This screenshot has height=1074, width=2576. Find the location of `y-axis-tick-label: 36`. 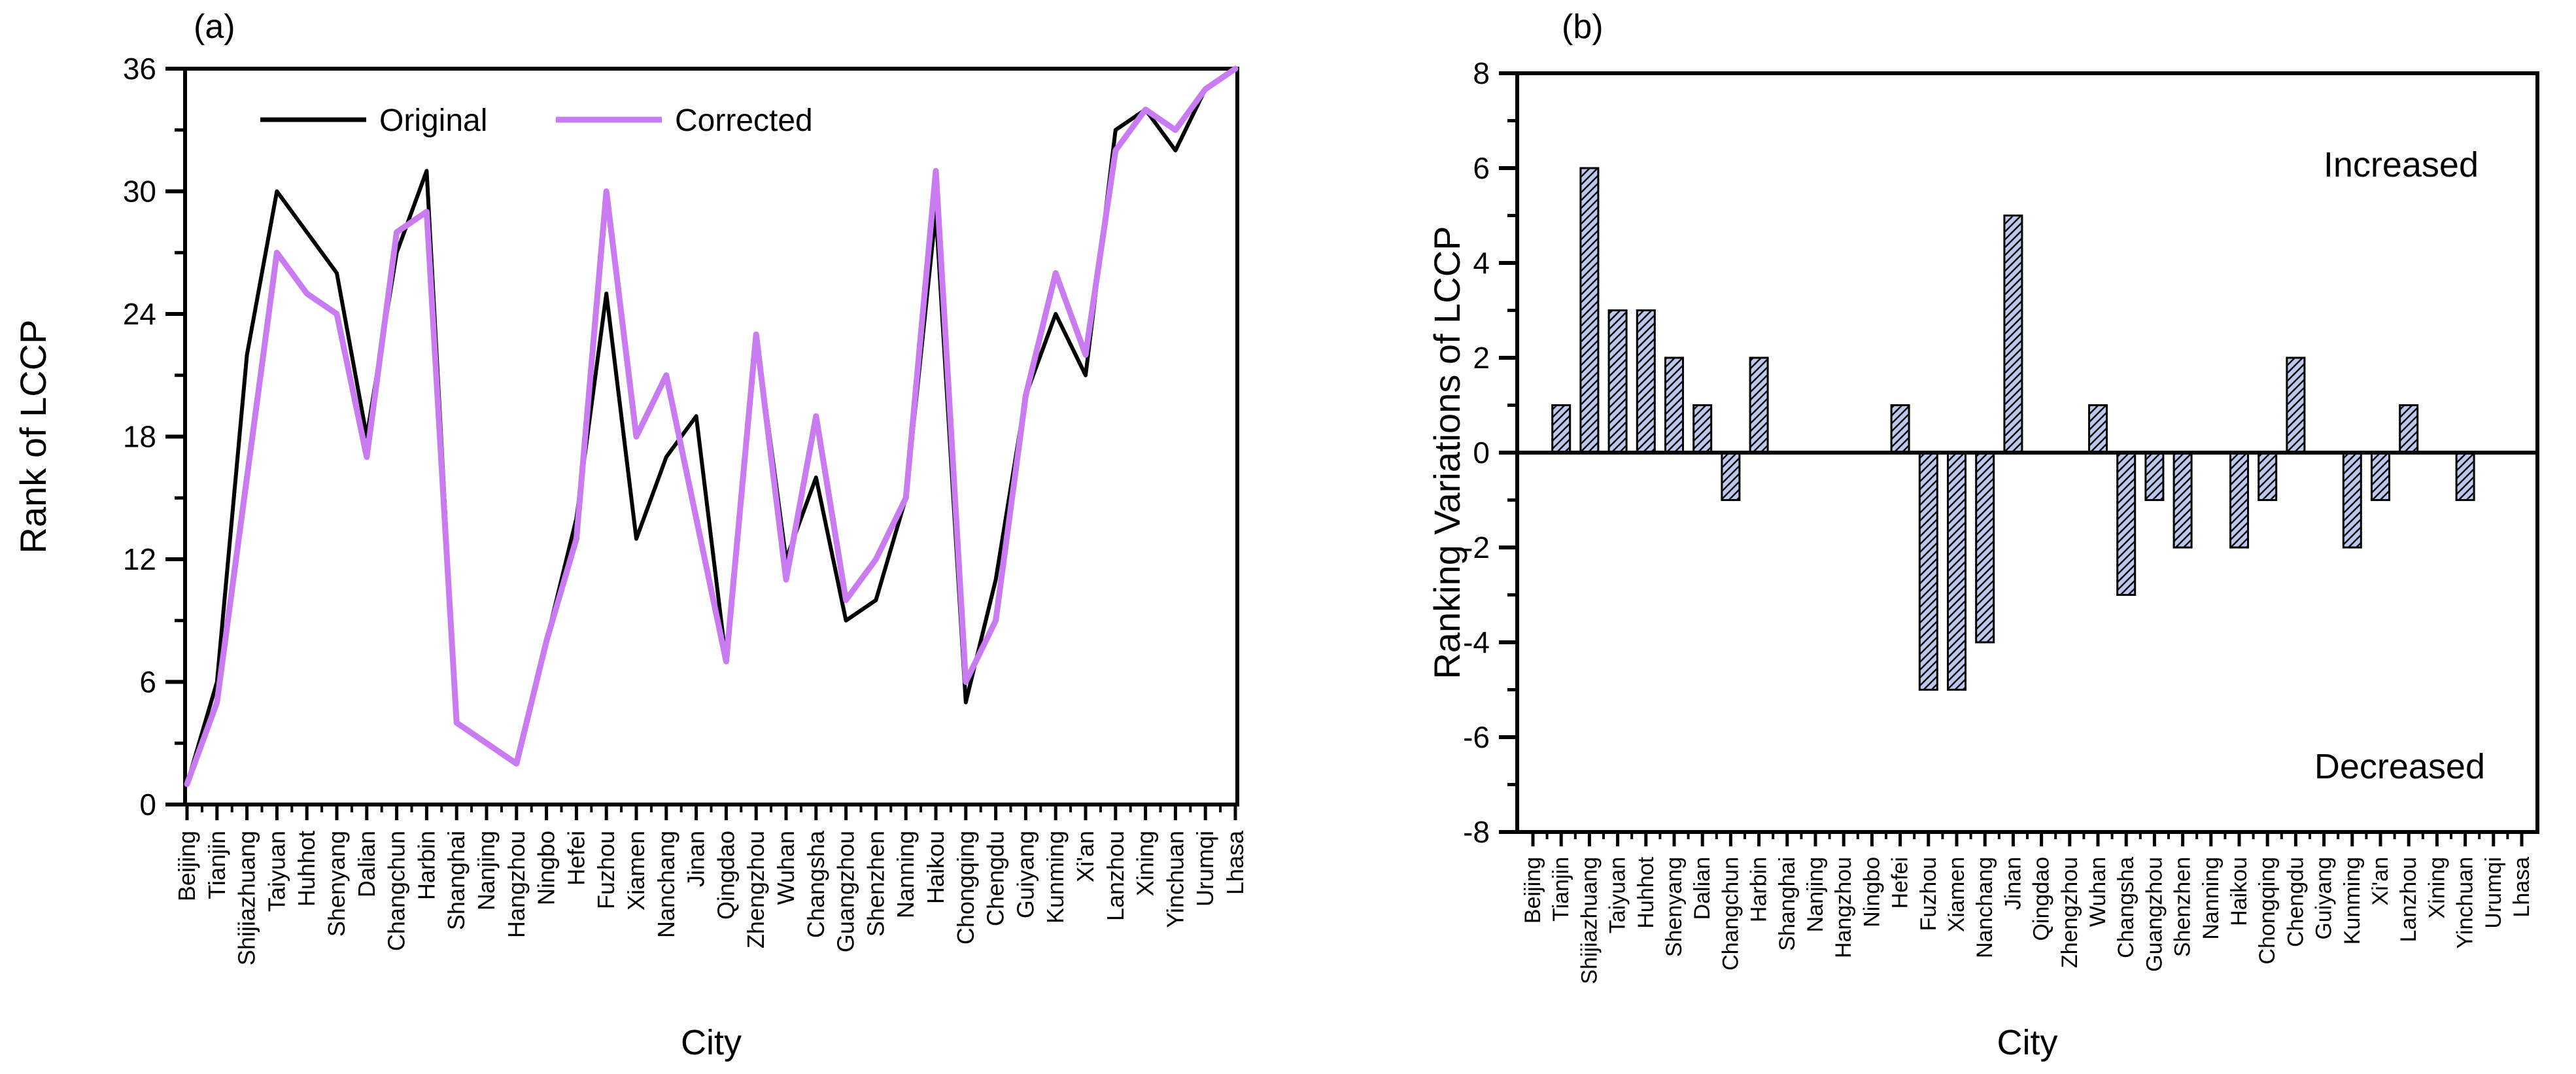

y-axis-tick-label: 36 is located at coordinates (139, 69).